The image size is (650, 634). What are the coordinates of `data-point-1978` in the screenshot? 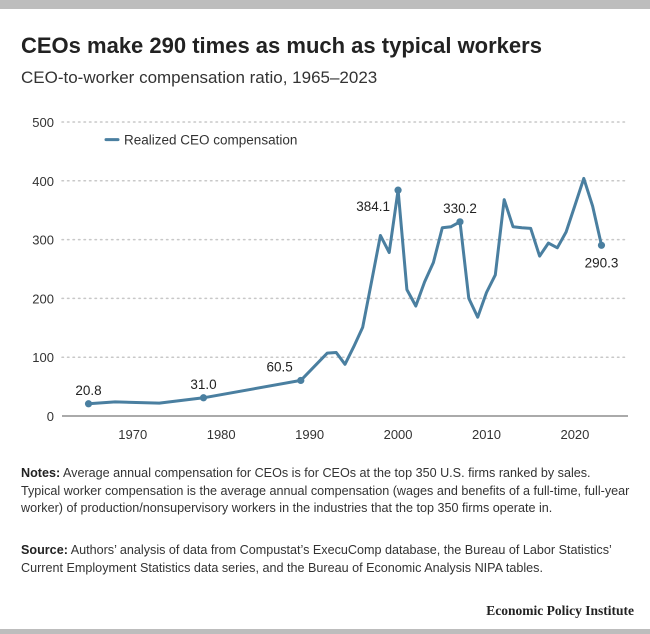 It's located at (203, 398).